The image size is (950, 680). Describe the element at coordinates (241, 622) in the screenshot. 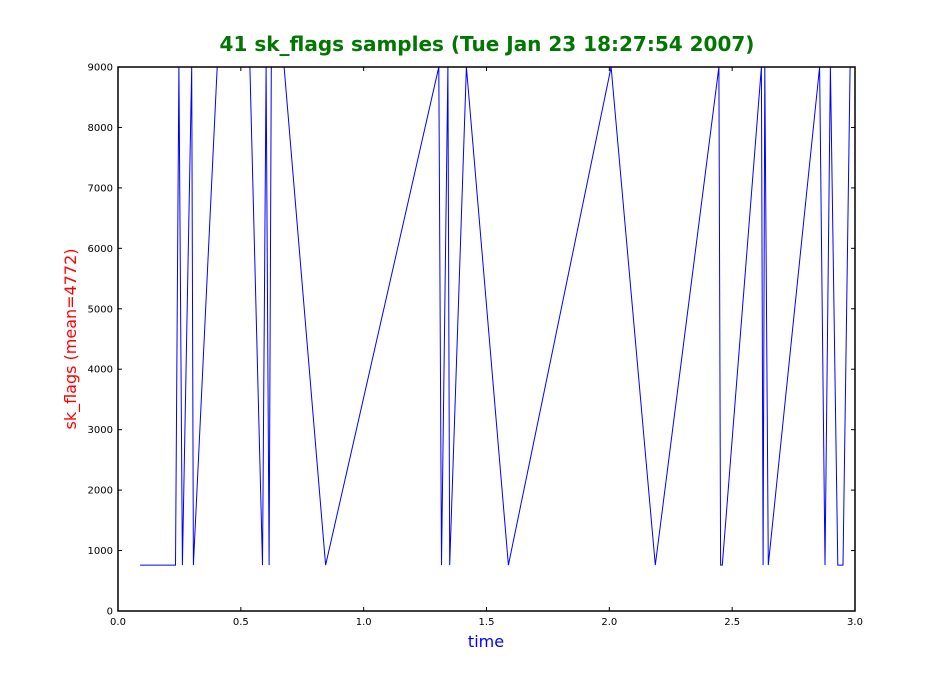

I see `x-tick-label: 0.5` at that location.